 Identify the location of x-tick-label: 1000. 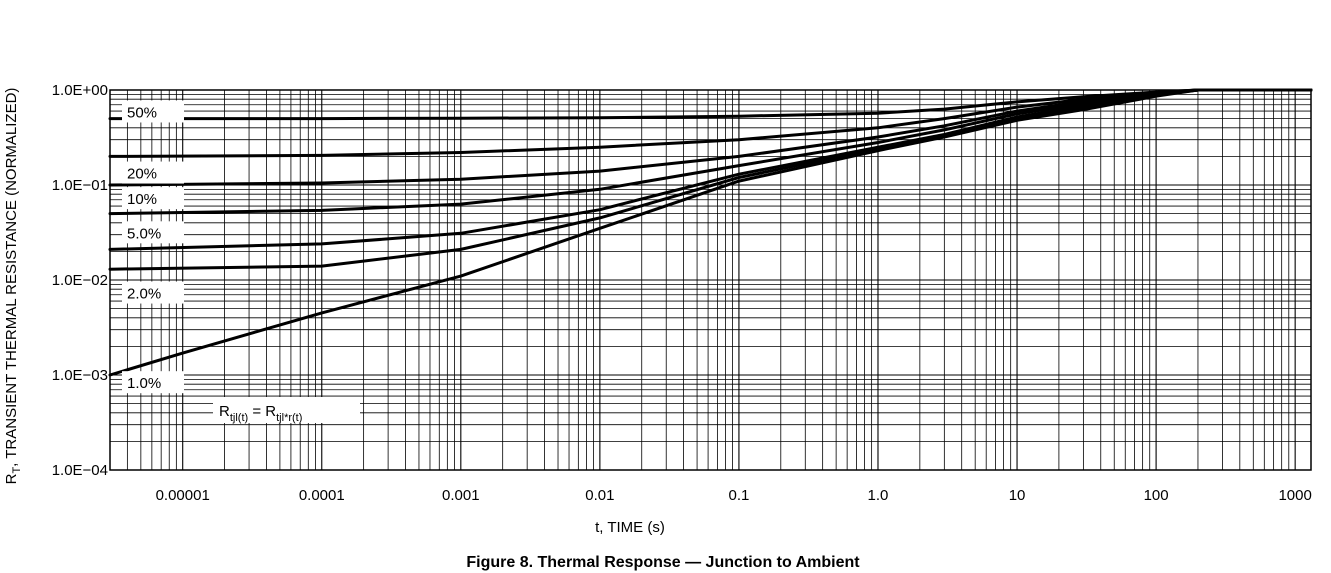
(1294, 495).